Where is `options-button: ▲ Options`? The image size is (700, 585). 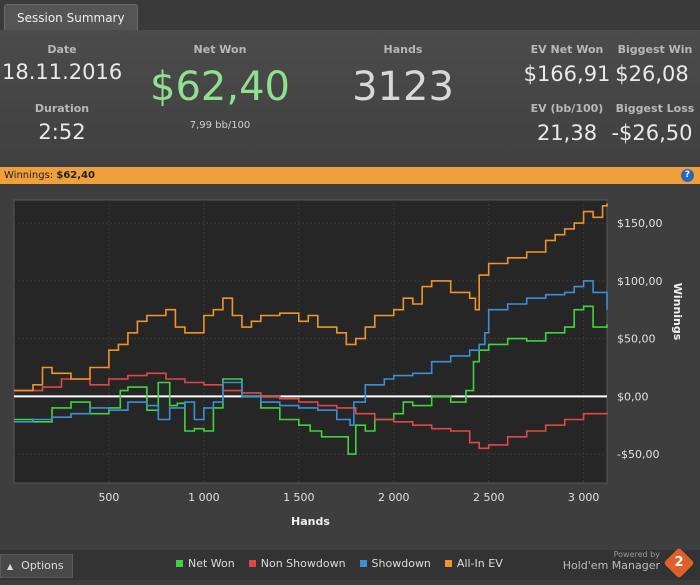
options-button: ▲ Options is located at coordinates (36, 566).